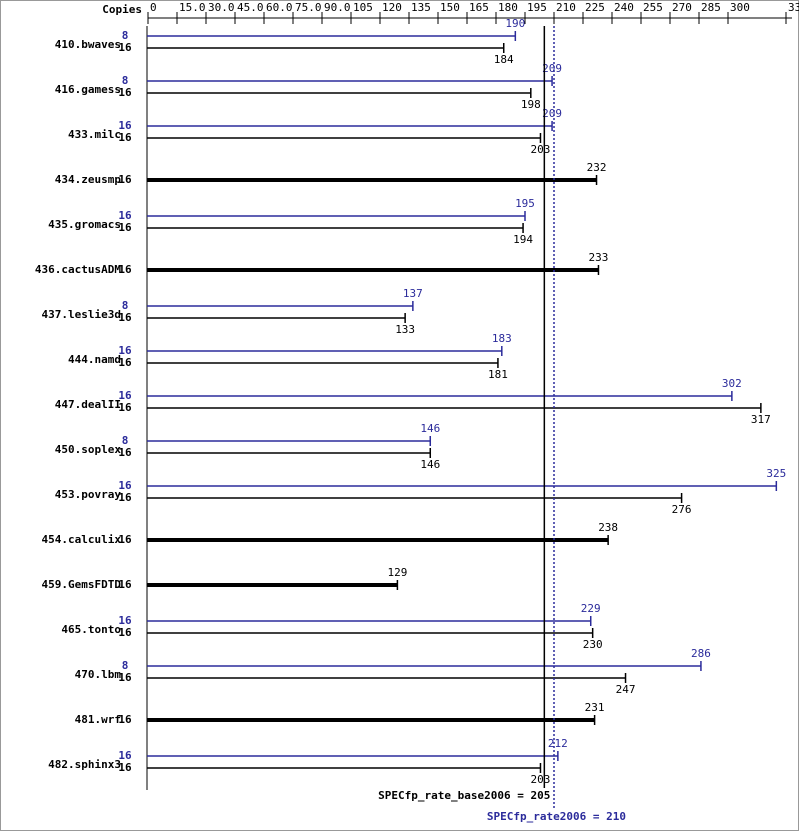 Image resolution: width=799 pixels, height=831 pixels. I want to click on x-tick-label: 270, so click(682, 7).